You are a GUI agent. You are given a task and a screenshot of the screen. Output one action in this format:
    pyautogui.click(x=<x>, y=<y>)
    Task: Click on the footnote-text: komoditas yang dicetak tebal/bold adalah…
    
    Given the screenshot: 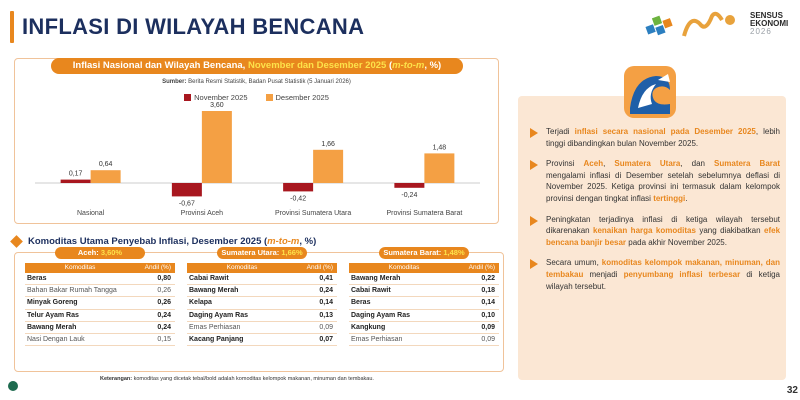 What is the action you would take?
    pyautogui.click(x=253, y=379)
    